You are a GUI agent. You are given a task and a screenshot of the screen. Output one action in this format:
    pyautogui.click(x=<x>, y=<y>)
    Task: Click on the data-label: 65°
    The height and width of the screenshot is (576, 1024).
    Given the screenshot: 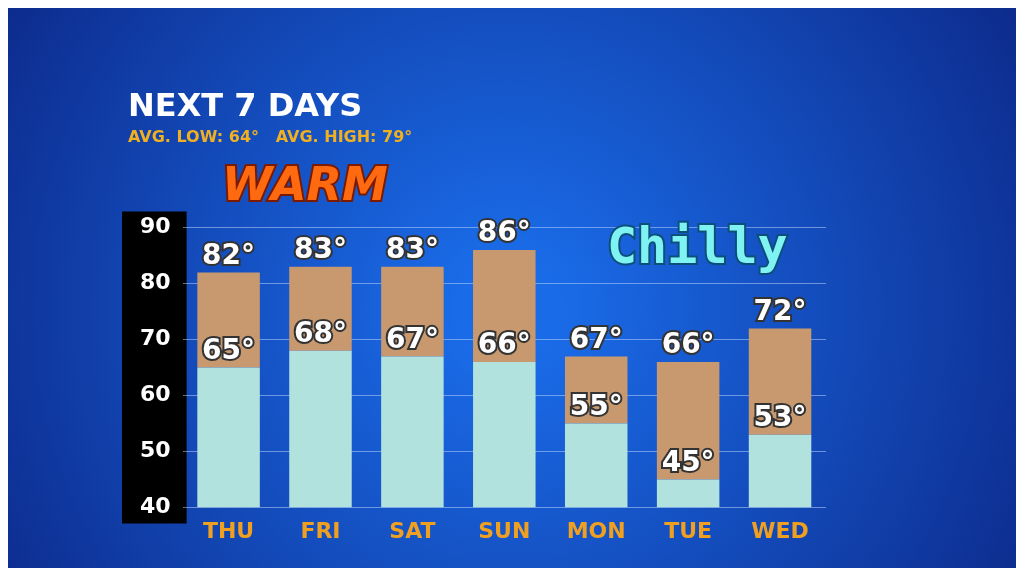 What is the action you would take?
    pyautogui.click(x=229, y=349)
    